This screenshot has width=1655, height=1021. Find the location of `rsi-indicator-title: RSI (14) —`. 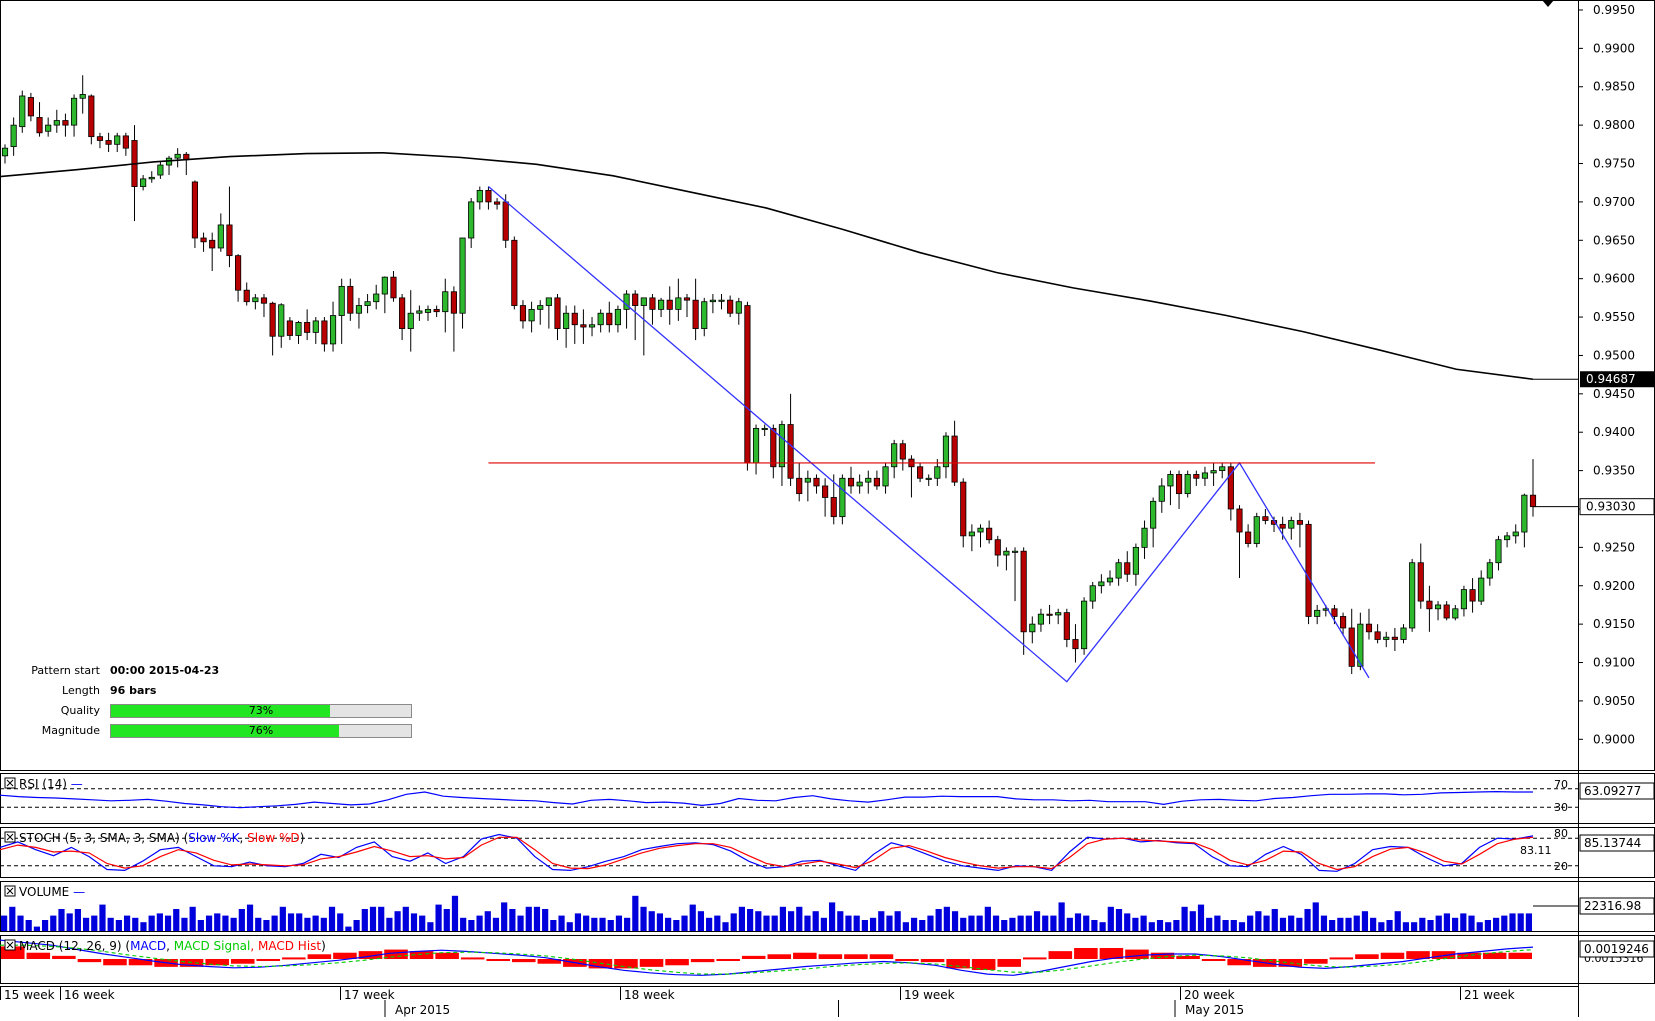

rsi-indicator-title: RSI (14) — is located at coordinates (51, 784).